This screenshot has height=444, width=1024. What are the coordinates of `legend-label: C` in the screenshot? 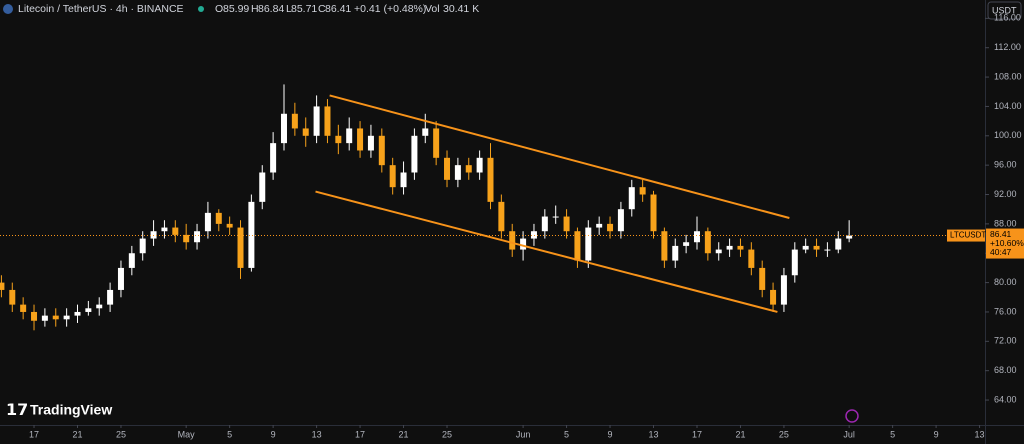 It's located at (322, 9).